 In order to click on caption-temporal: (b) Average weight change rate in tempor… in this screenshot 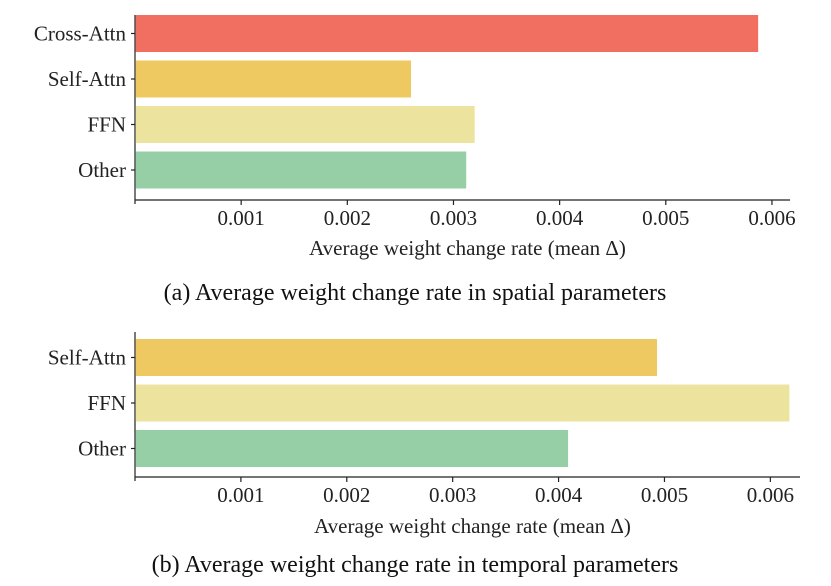, I will do `click(415, 565)`.